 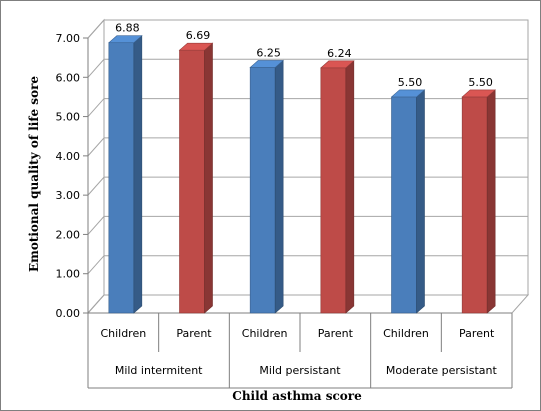 What do you see at coordinates (96, 166) in the screenshot?
I see `side-wall` at bounding box center [96, 166].